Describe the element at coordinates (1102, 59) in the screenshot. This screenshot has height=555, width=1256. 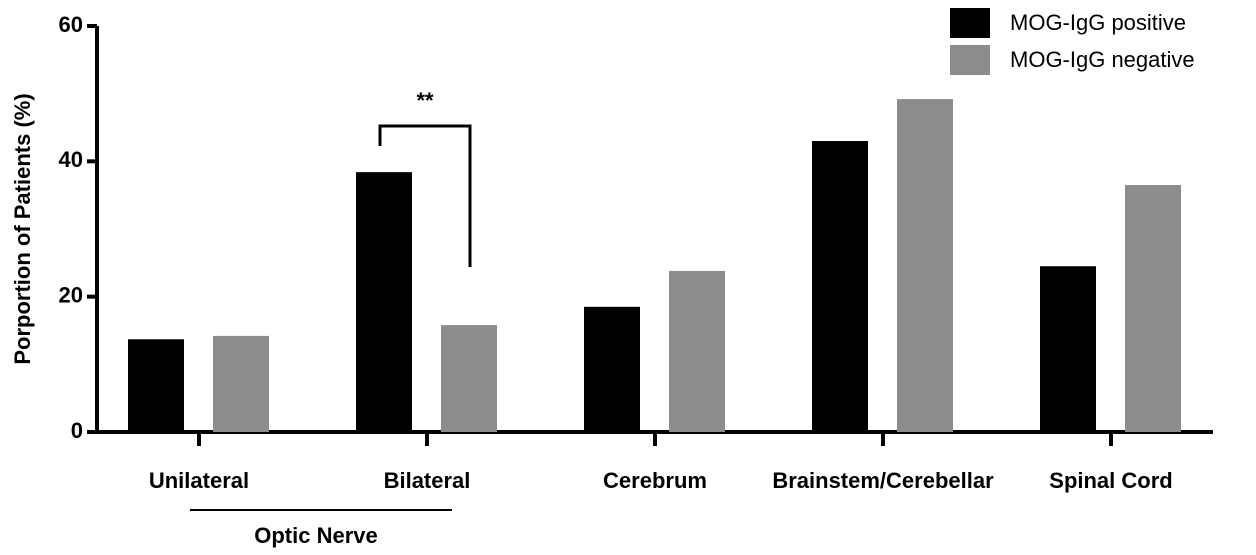
I see `legend-text: MOG-IgG negative` at that location.